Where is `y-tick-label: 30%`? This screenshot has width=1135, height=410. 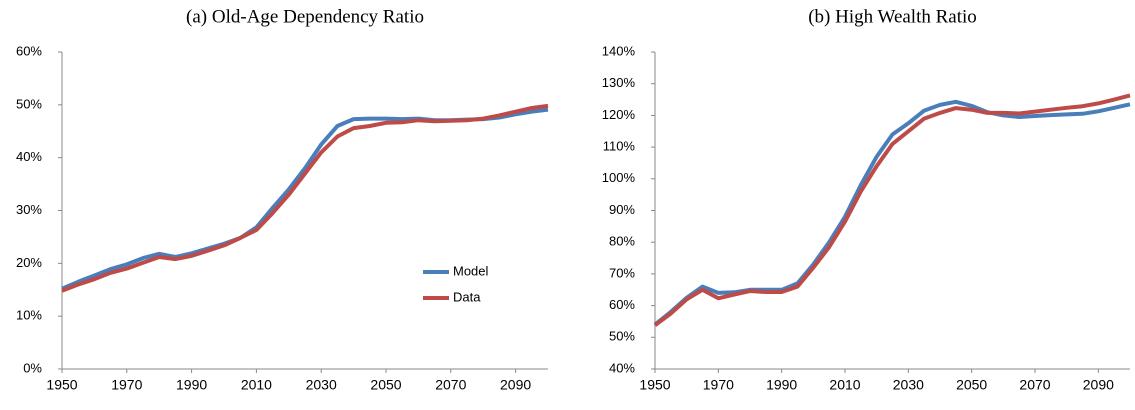 y-tick-label: 30% is located at coordinates (29, 209).